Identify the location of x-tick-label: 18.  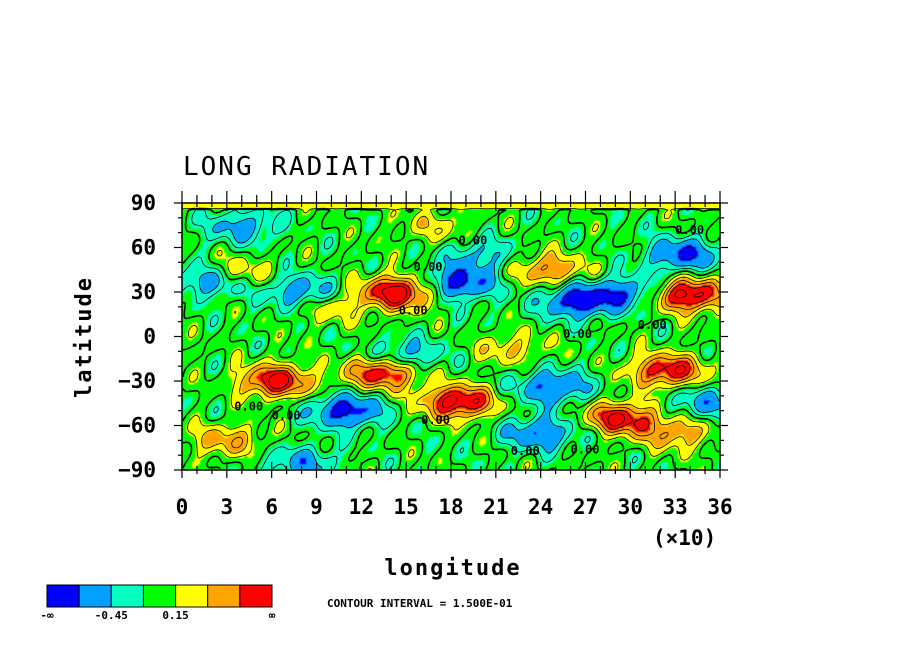
(450, 507).